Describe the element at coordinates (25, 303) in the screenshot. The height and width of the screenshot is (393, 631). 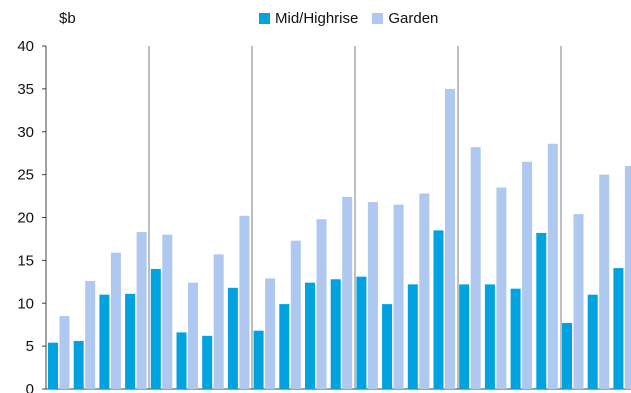
I see `y-tick-label: 10` at that location.